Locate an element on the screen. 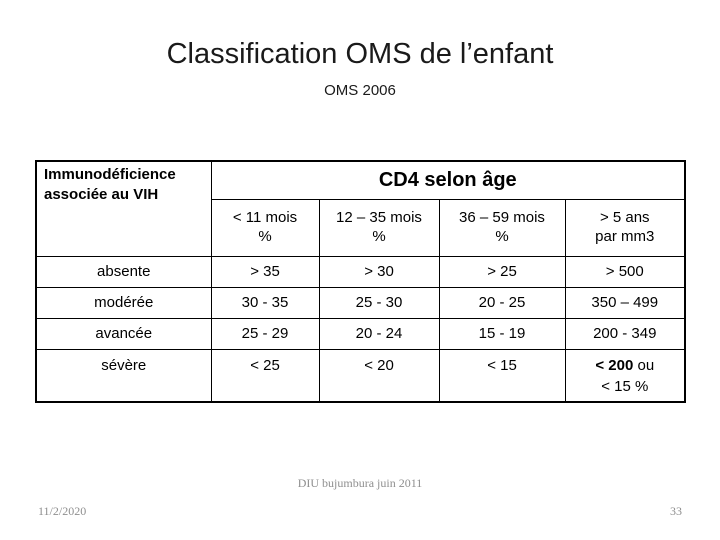 The height and width of the screenshot is (540, 720). col-header-over-5-years: > 5 ans par mm3 is located at coordinates (625, 227).